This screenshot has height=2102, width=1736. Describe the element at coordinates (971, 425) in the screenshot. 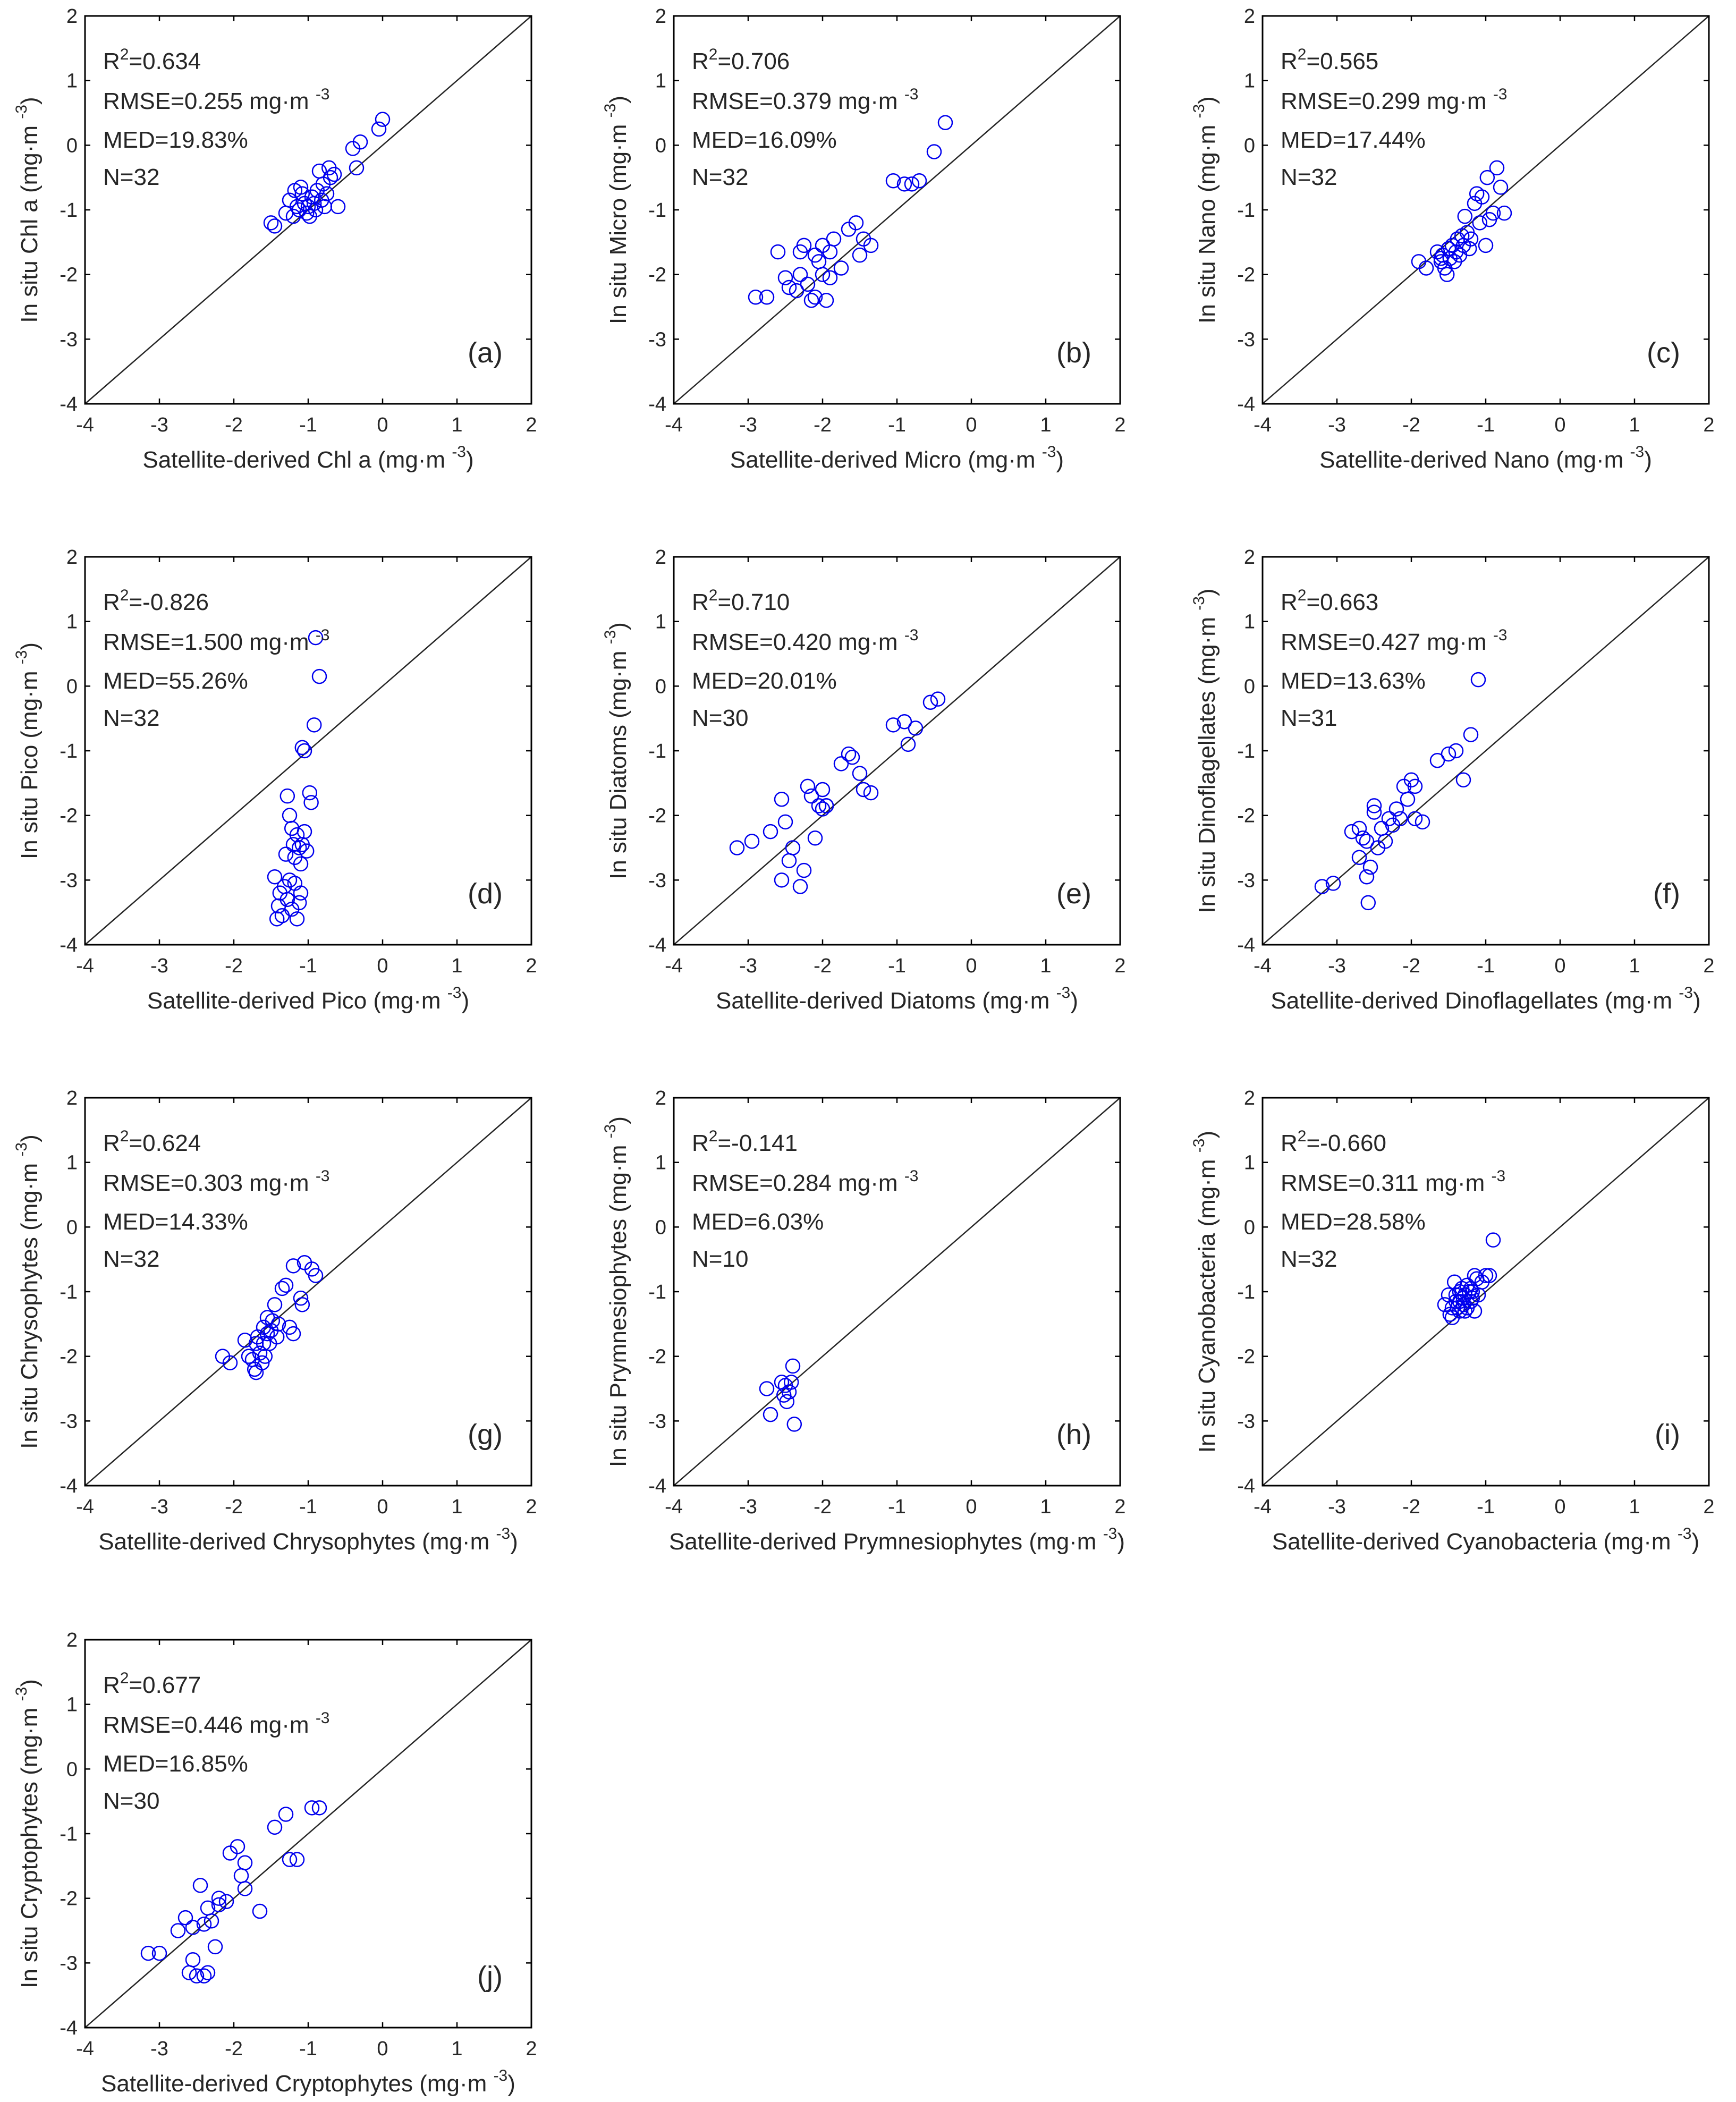

I see `x-tick-label: 0` at that location.